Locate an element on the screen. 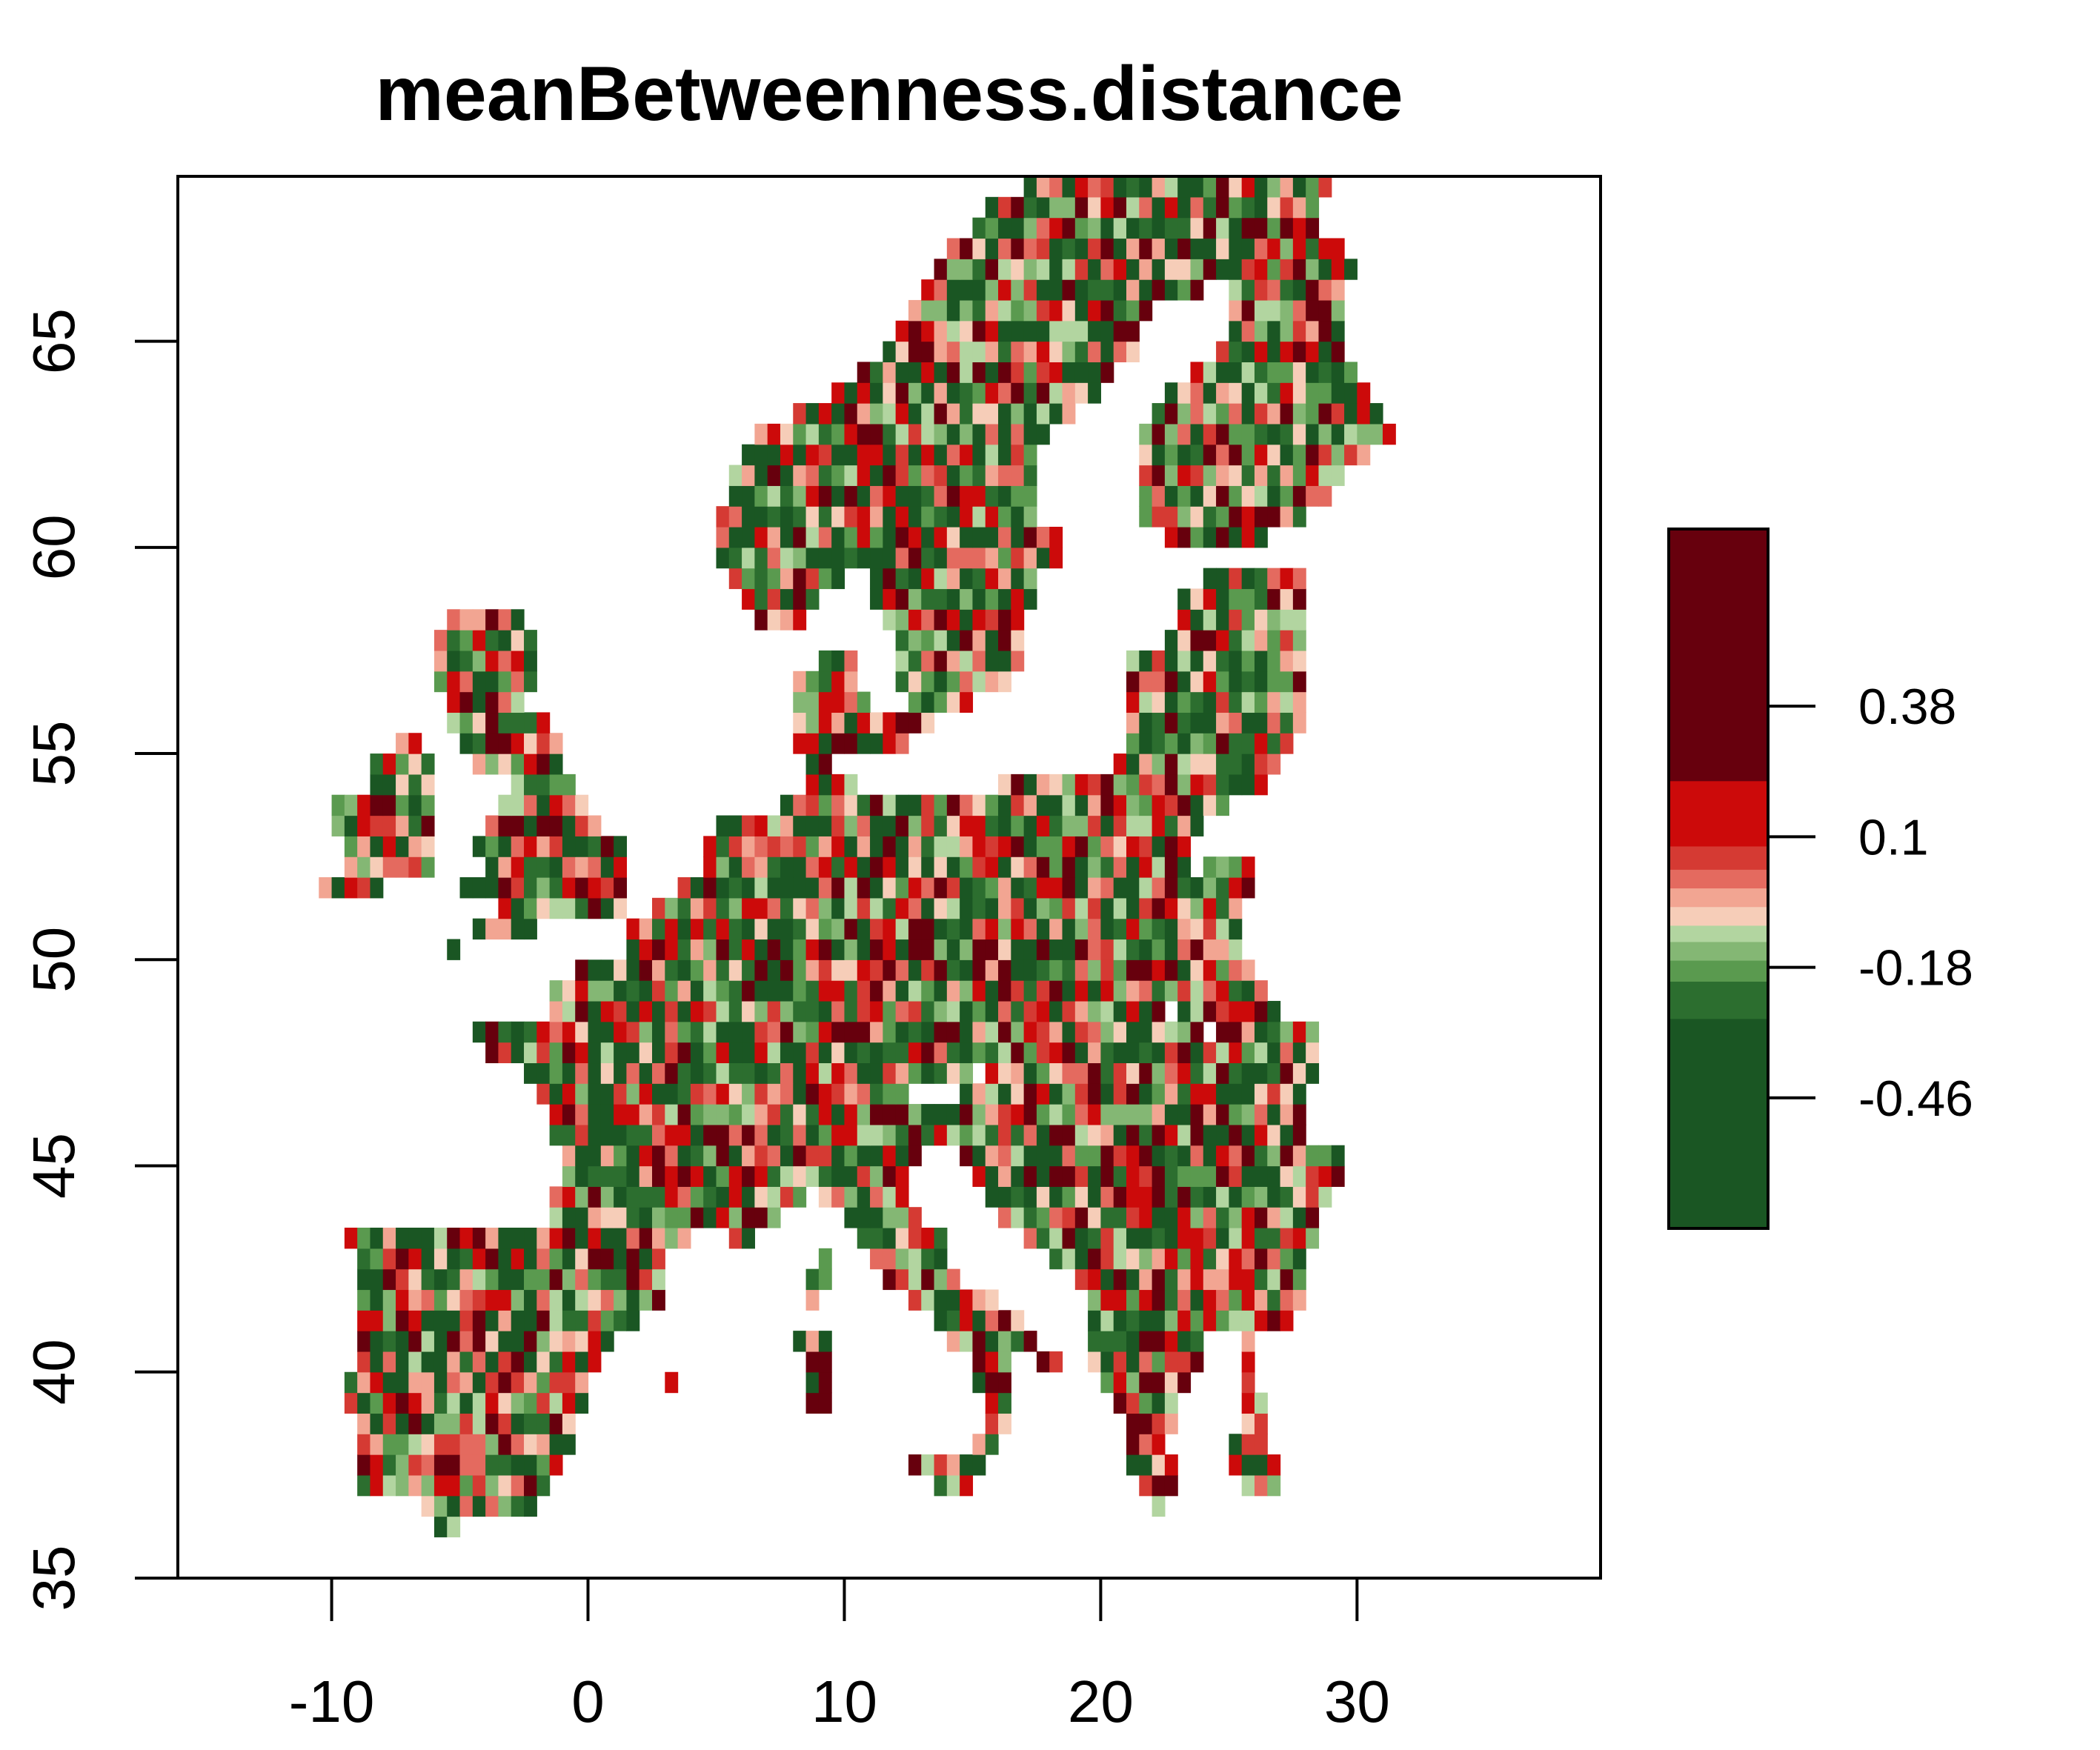  y-tick-label: 35 is located at coordinates (54, 1578).